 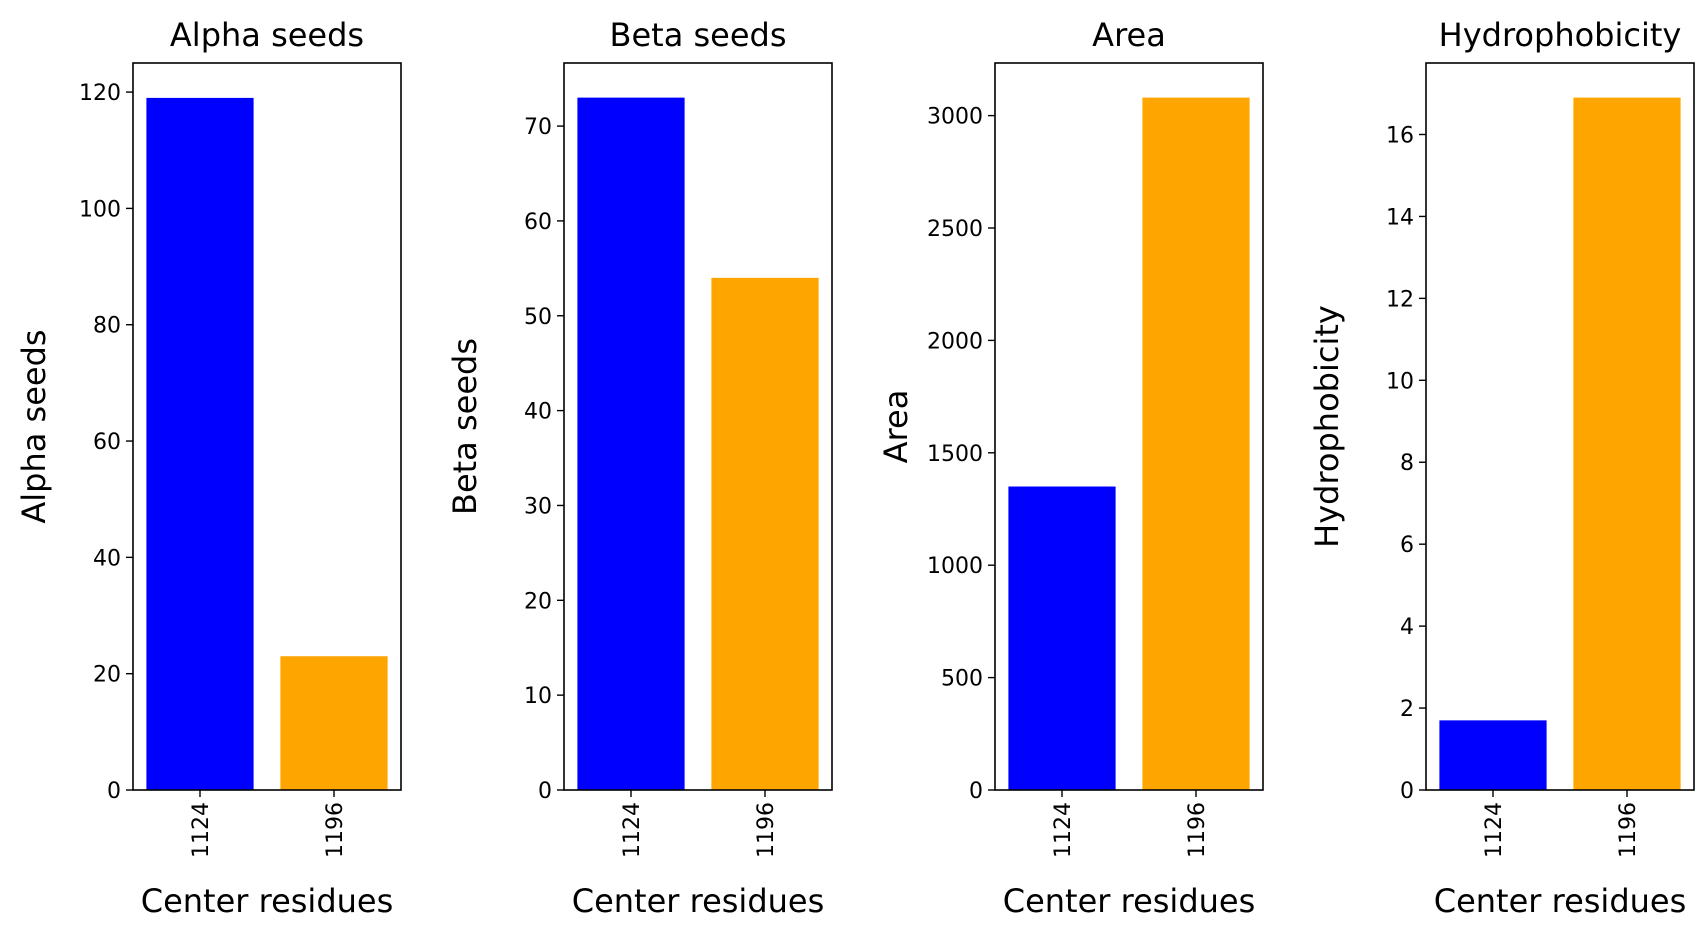 What do you see at coordinates (955, 566) in the screenshot?
I see `y-tick-label: 1000` at bounding box center [955, 566].